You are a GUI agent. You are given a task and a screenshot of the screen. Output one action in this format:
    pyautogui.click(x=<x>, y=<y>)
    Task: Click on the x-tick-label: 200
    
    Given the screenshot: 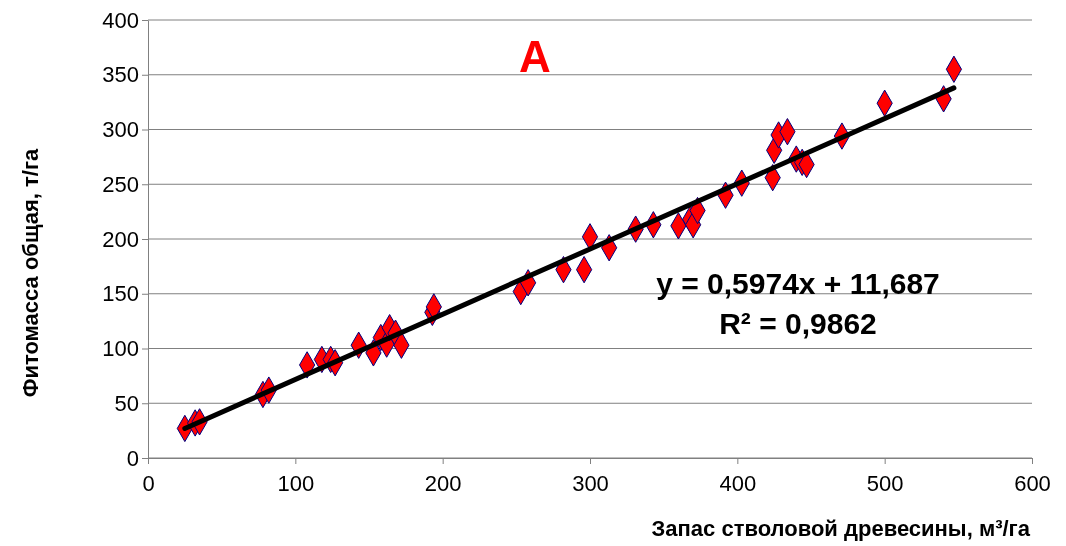 What is the action you would take?
    pyautogui.click(x=443, y=484)
    